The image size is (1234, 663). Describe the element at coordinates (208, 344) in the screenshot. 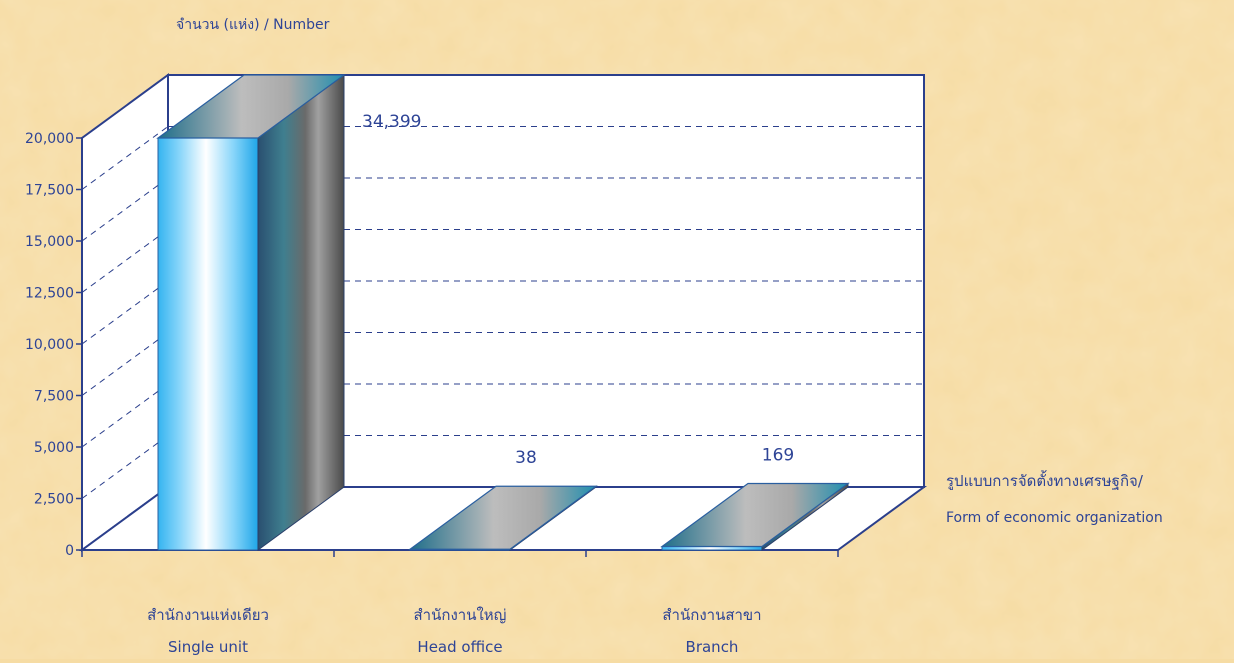

I see `bar-front` at that location.